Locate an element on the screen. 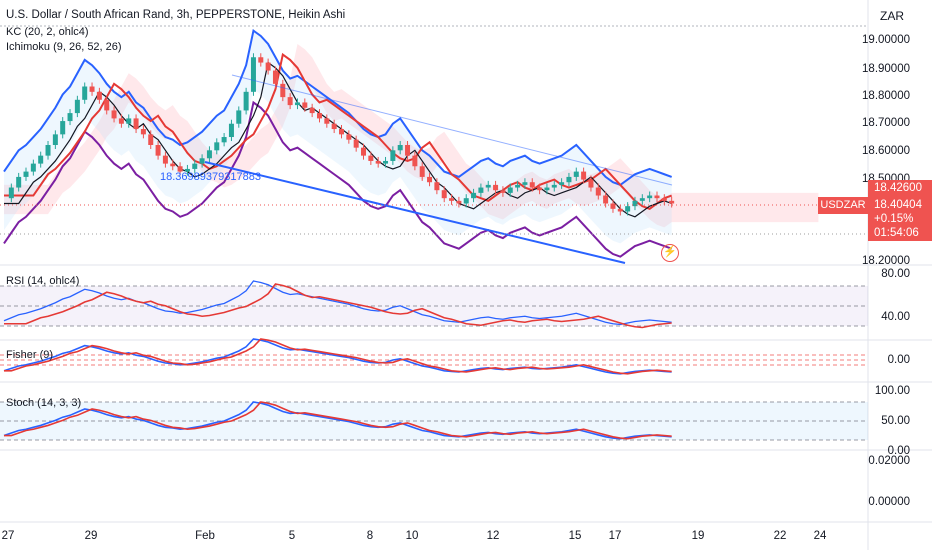  price-tick: 18.70000 is located at coordinates (886, 123).